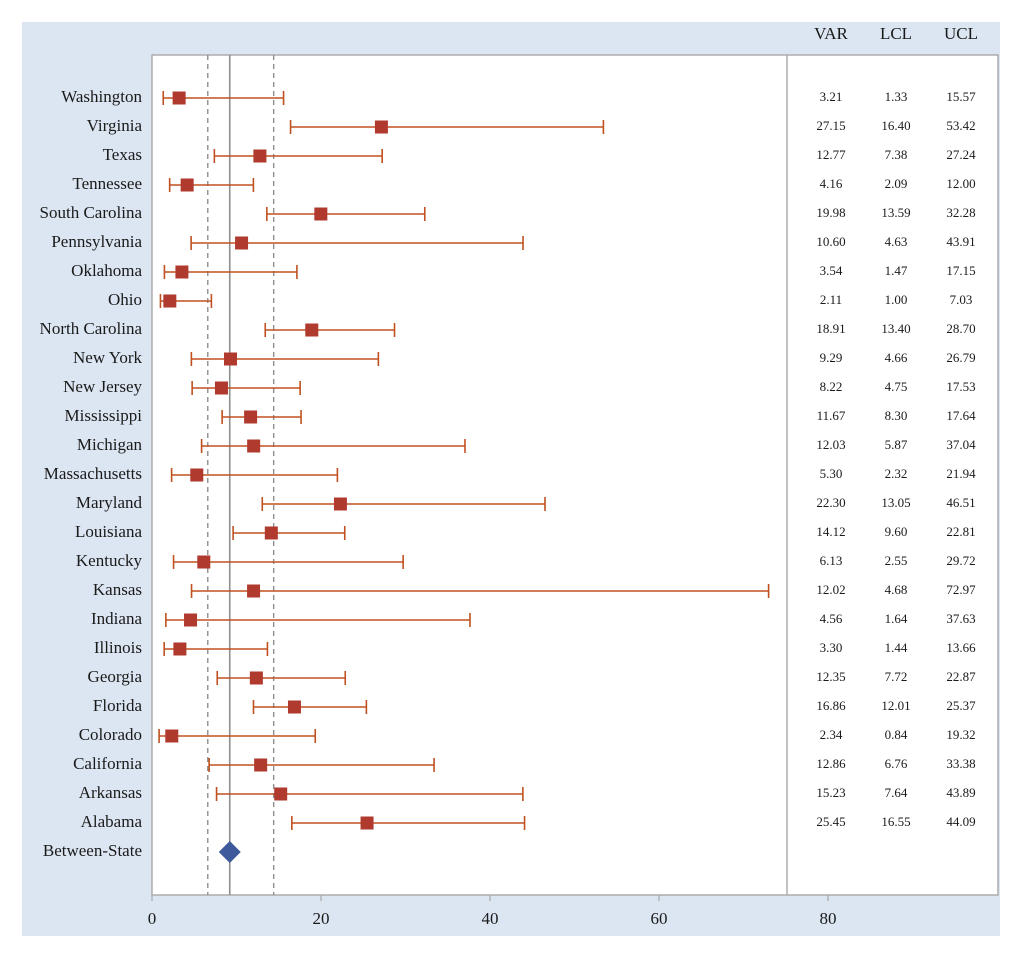 The height and width of the screenshot is (965, 1024). Describe the element at coordinates (122, 154) in the screenshot. I see `row-label: Texas` at that location.